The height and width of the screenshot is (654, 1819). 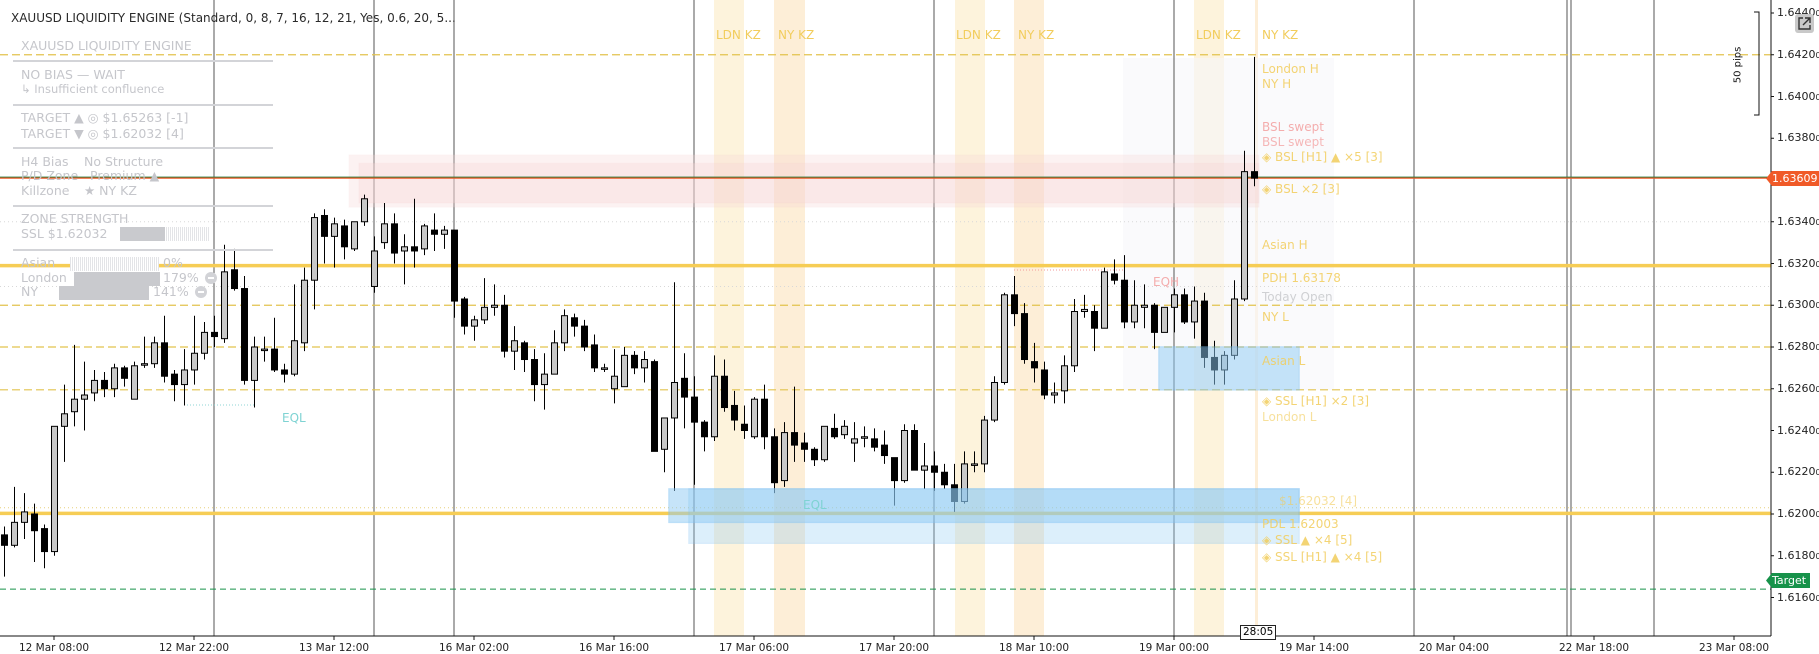 I want to click on session-box, so click(x=1228, y=224).